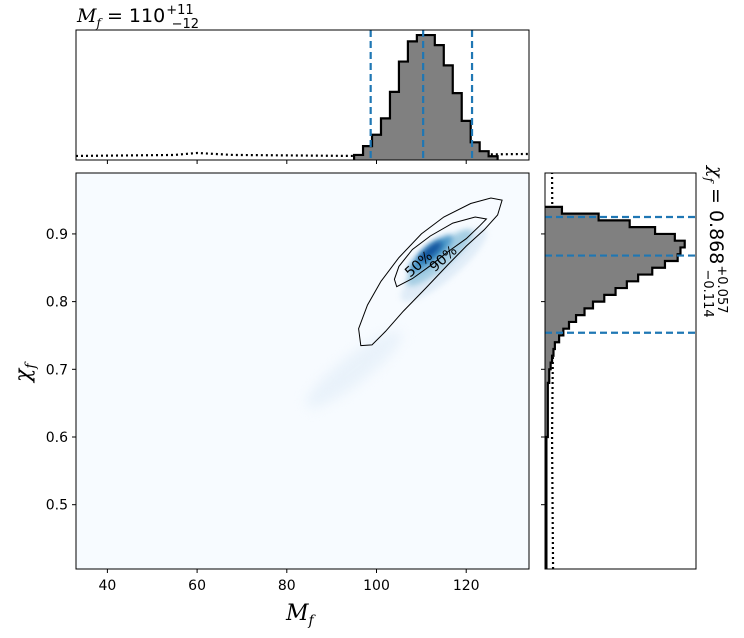 The height and width of the screenshot is (638, 744). Describe the element at coordinates (137, 17) in the screenshot. I see `top-title: Mf = 110+11 −12` at that location.